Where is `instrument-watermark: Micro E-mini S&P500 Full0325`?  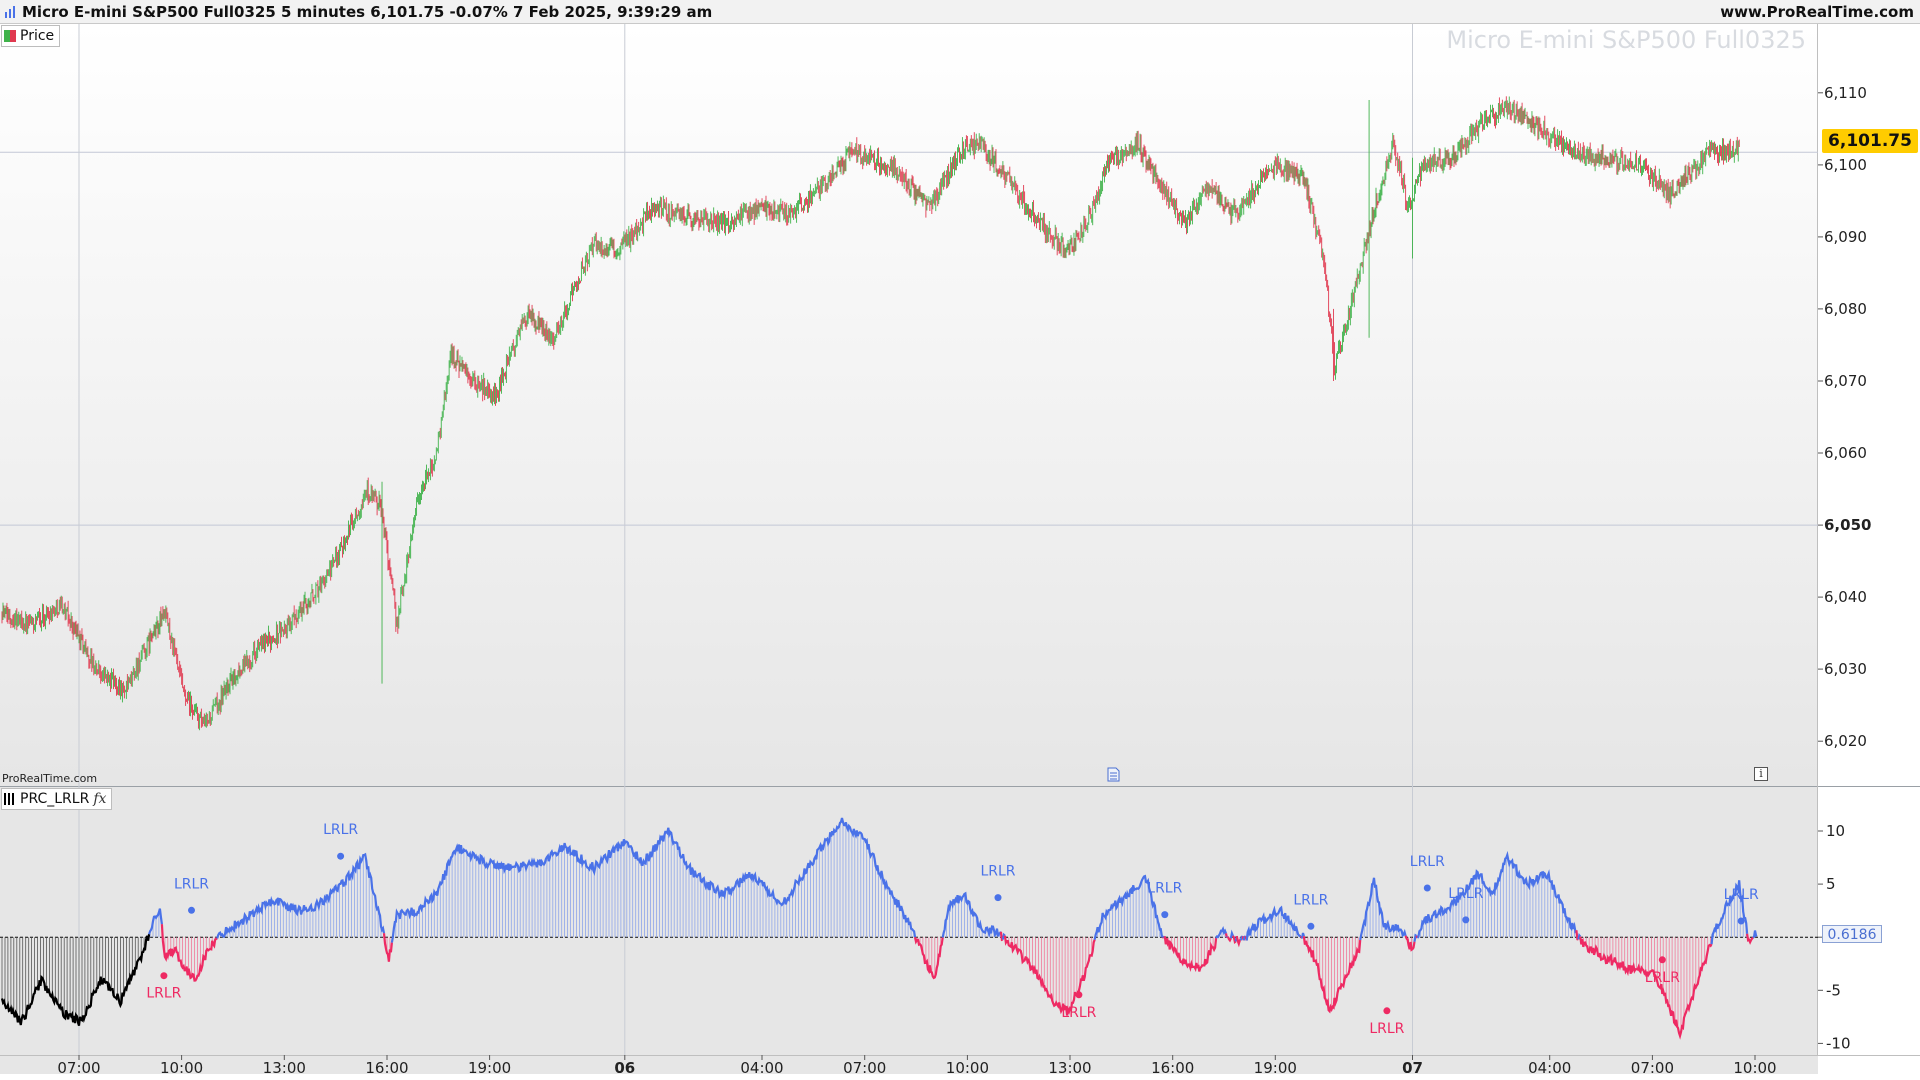 instrument-watermark: Micro E-mini S&P500 Full0325 is located at coordinates (1626, 40).